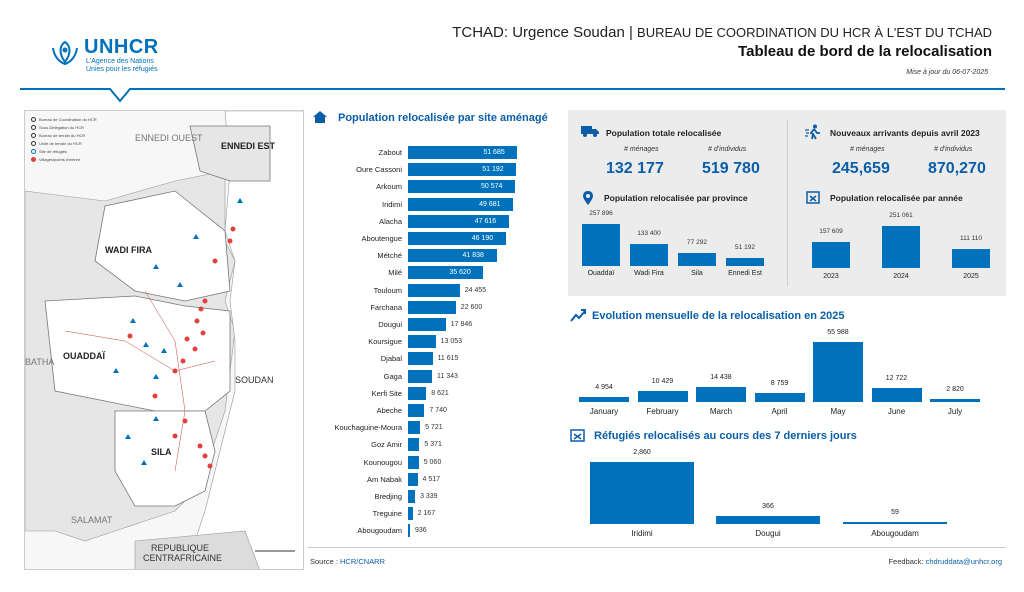 This screenshot has width=1024, height=592. I want to click on year-value: 111 110, so click(971, 239).